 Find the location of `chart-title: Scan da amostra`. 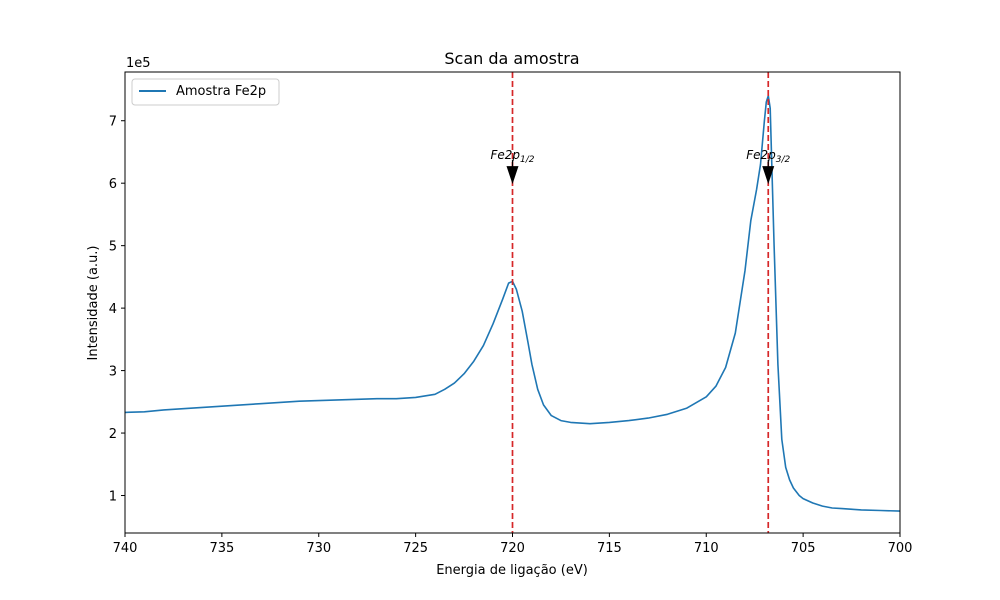

chart-title: Scan da amostra is located at coordinates (511, 58).